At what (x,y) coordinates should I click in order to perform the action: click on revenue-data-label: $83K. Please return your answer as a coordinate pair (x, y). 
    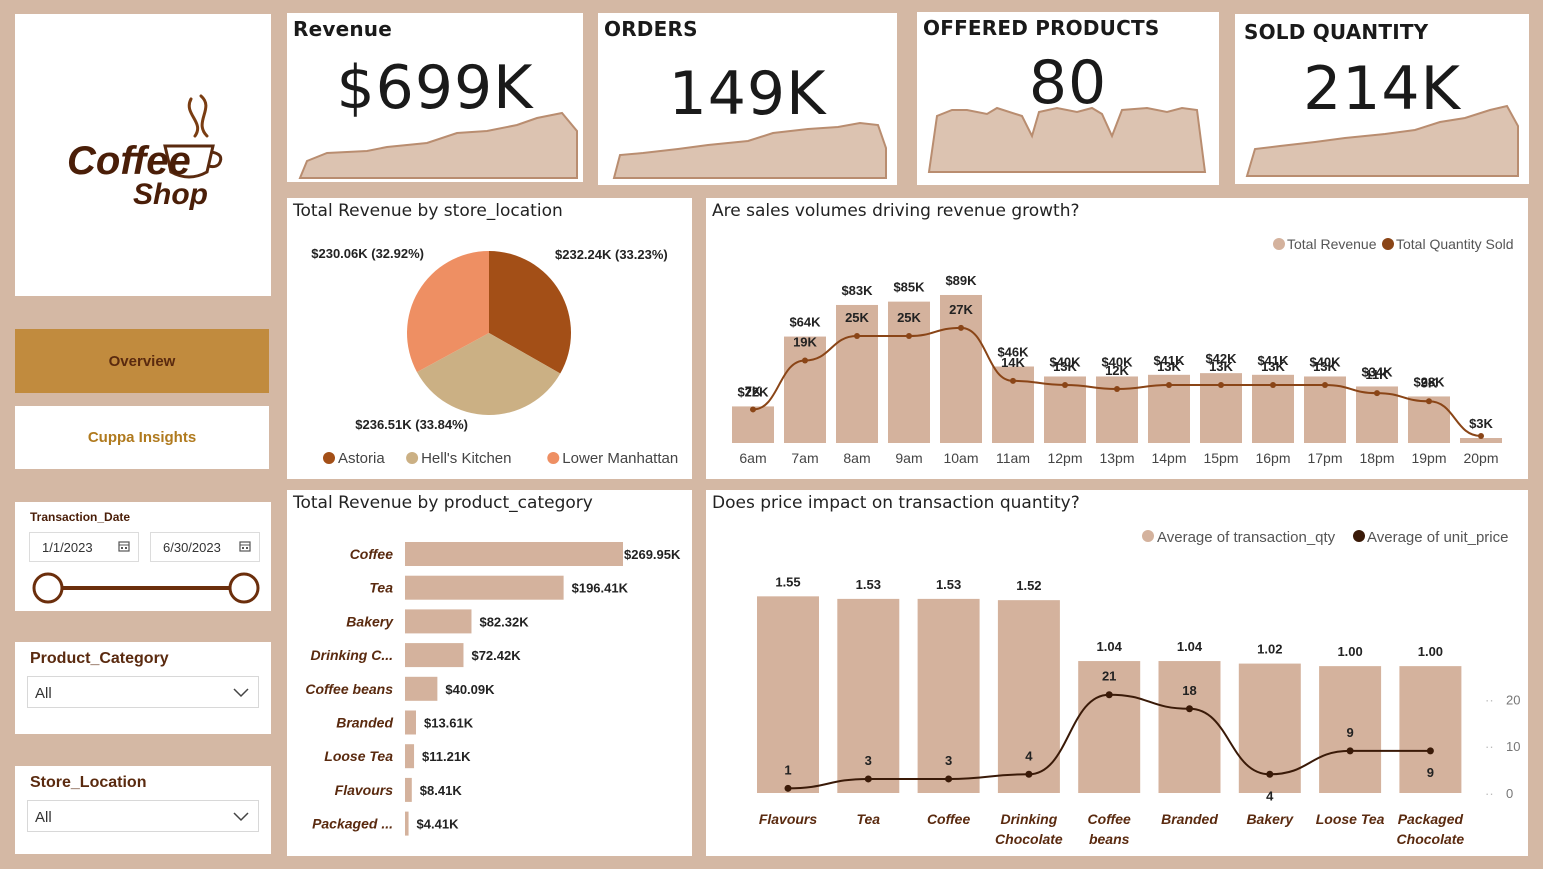
    Looking at the image, I should click on (857, 290).